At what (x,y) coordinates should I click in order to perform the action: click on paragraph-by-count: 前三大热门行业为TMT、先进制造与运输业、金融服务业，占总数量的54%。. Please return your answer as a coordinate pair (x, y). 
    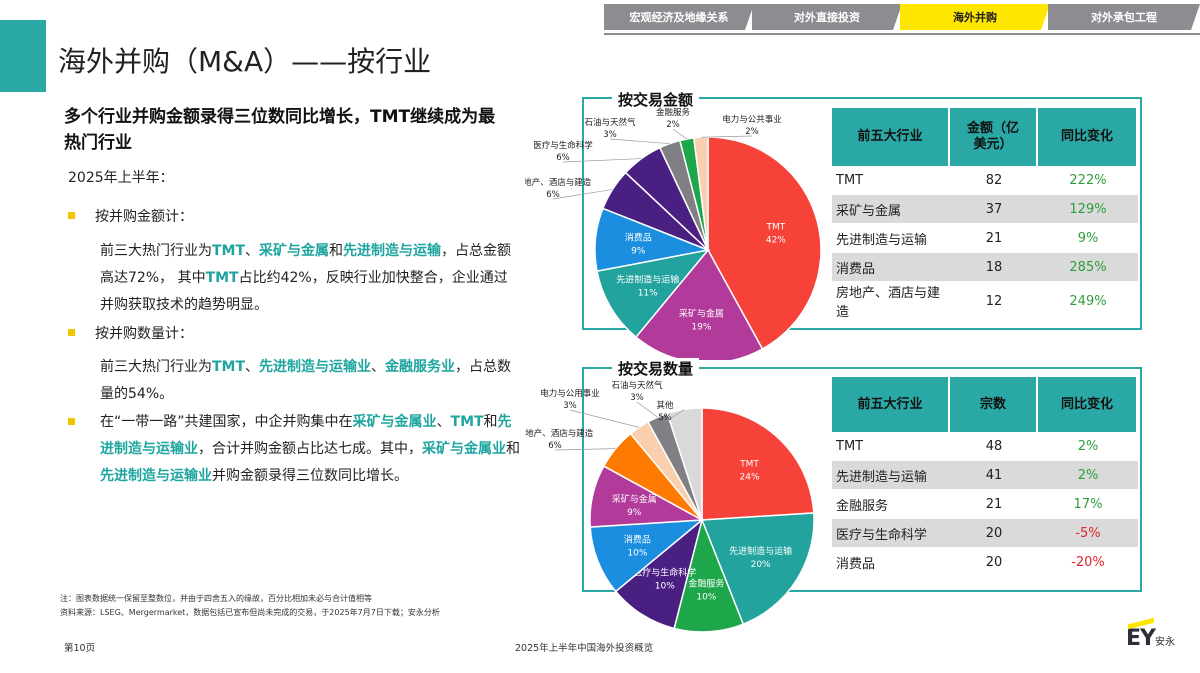
    Looking at the image, I should click on (310, 381).